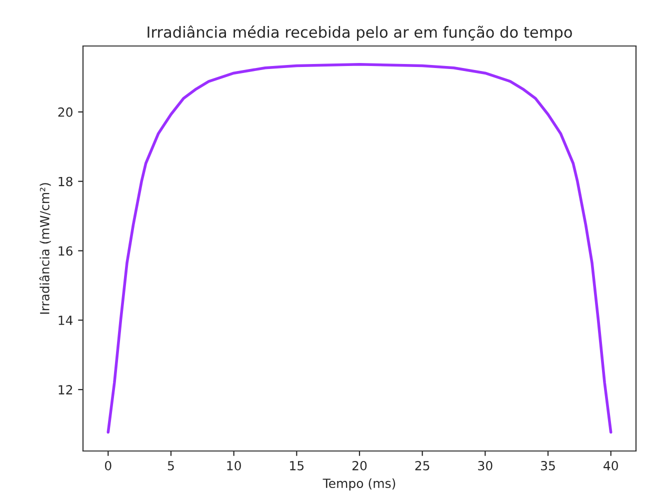  Describe the element at coordinates (485, 465) in the screenshot. I see `x-tick-label: 30` at that location.